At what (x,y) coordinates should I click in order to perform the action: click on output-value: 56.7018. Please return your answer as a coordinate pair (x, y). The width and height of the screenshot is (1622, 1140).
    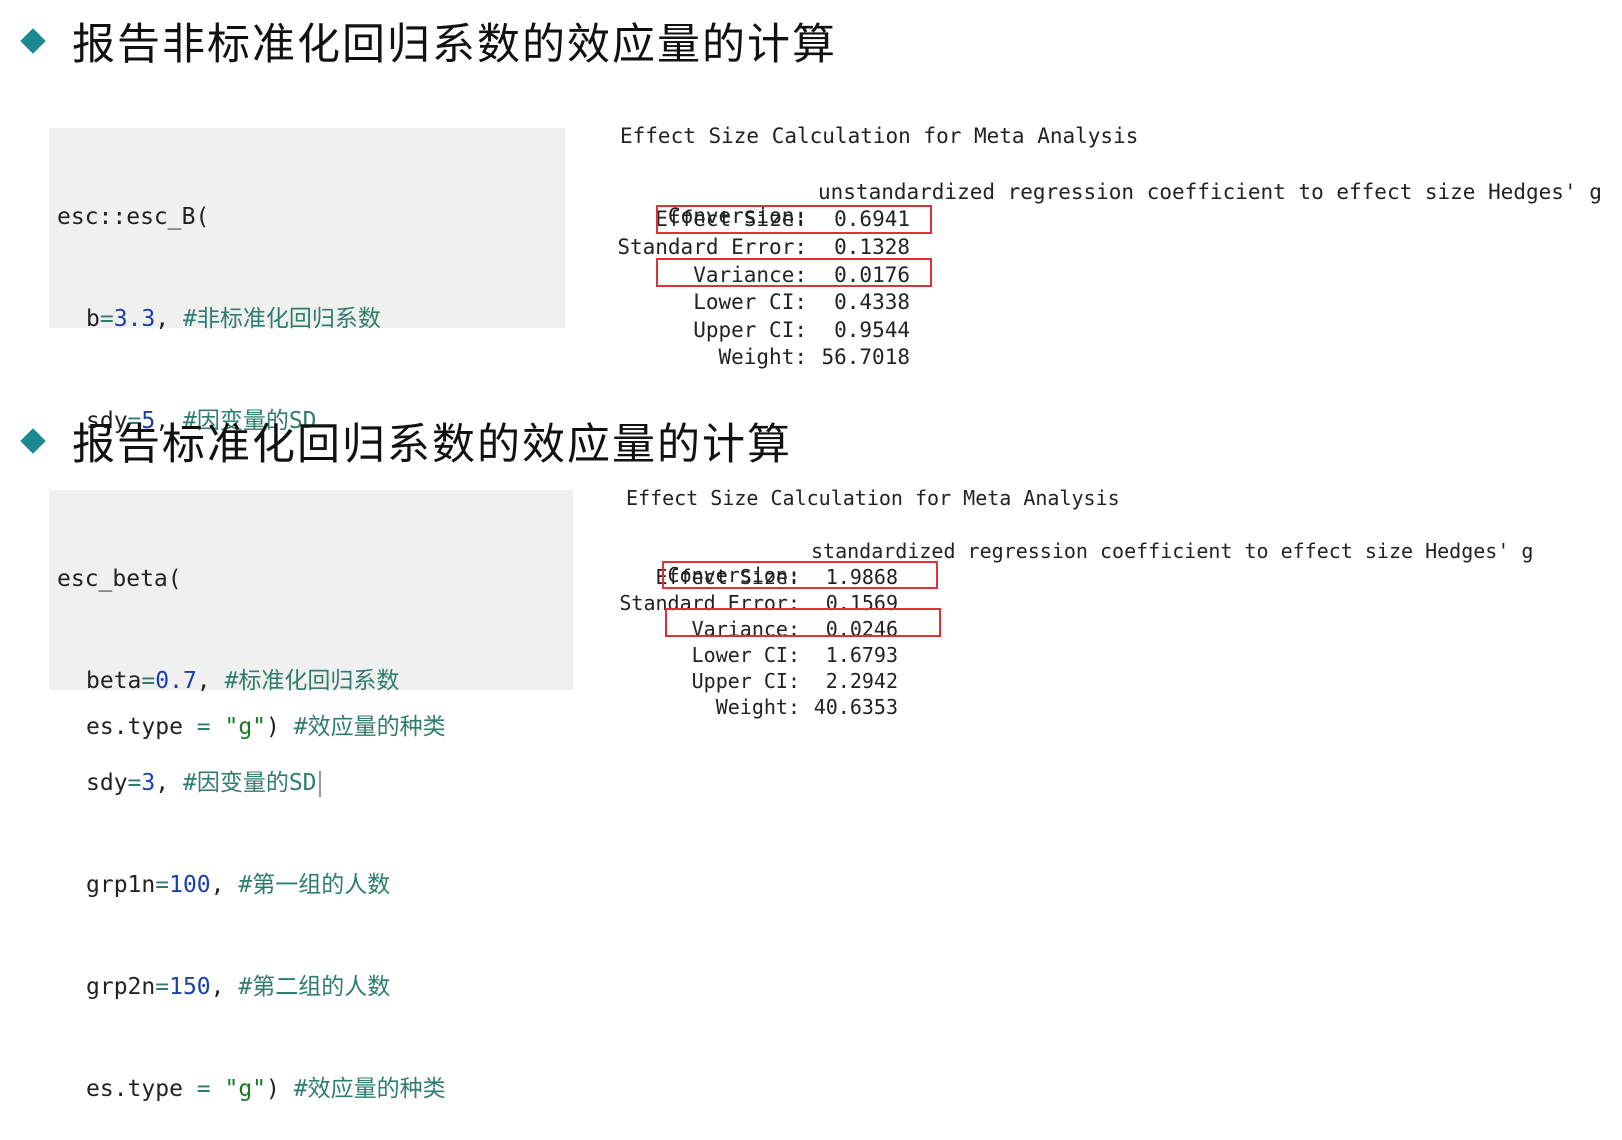
    Looking at the image, I should click on (865, 357).